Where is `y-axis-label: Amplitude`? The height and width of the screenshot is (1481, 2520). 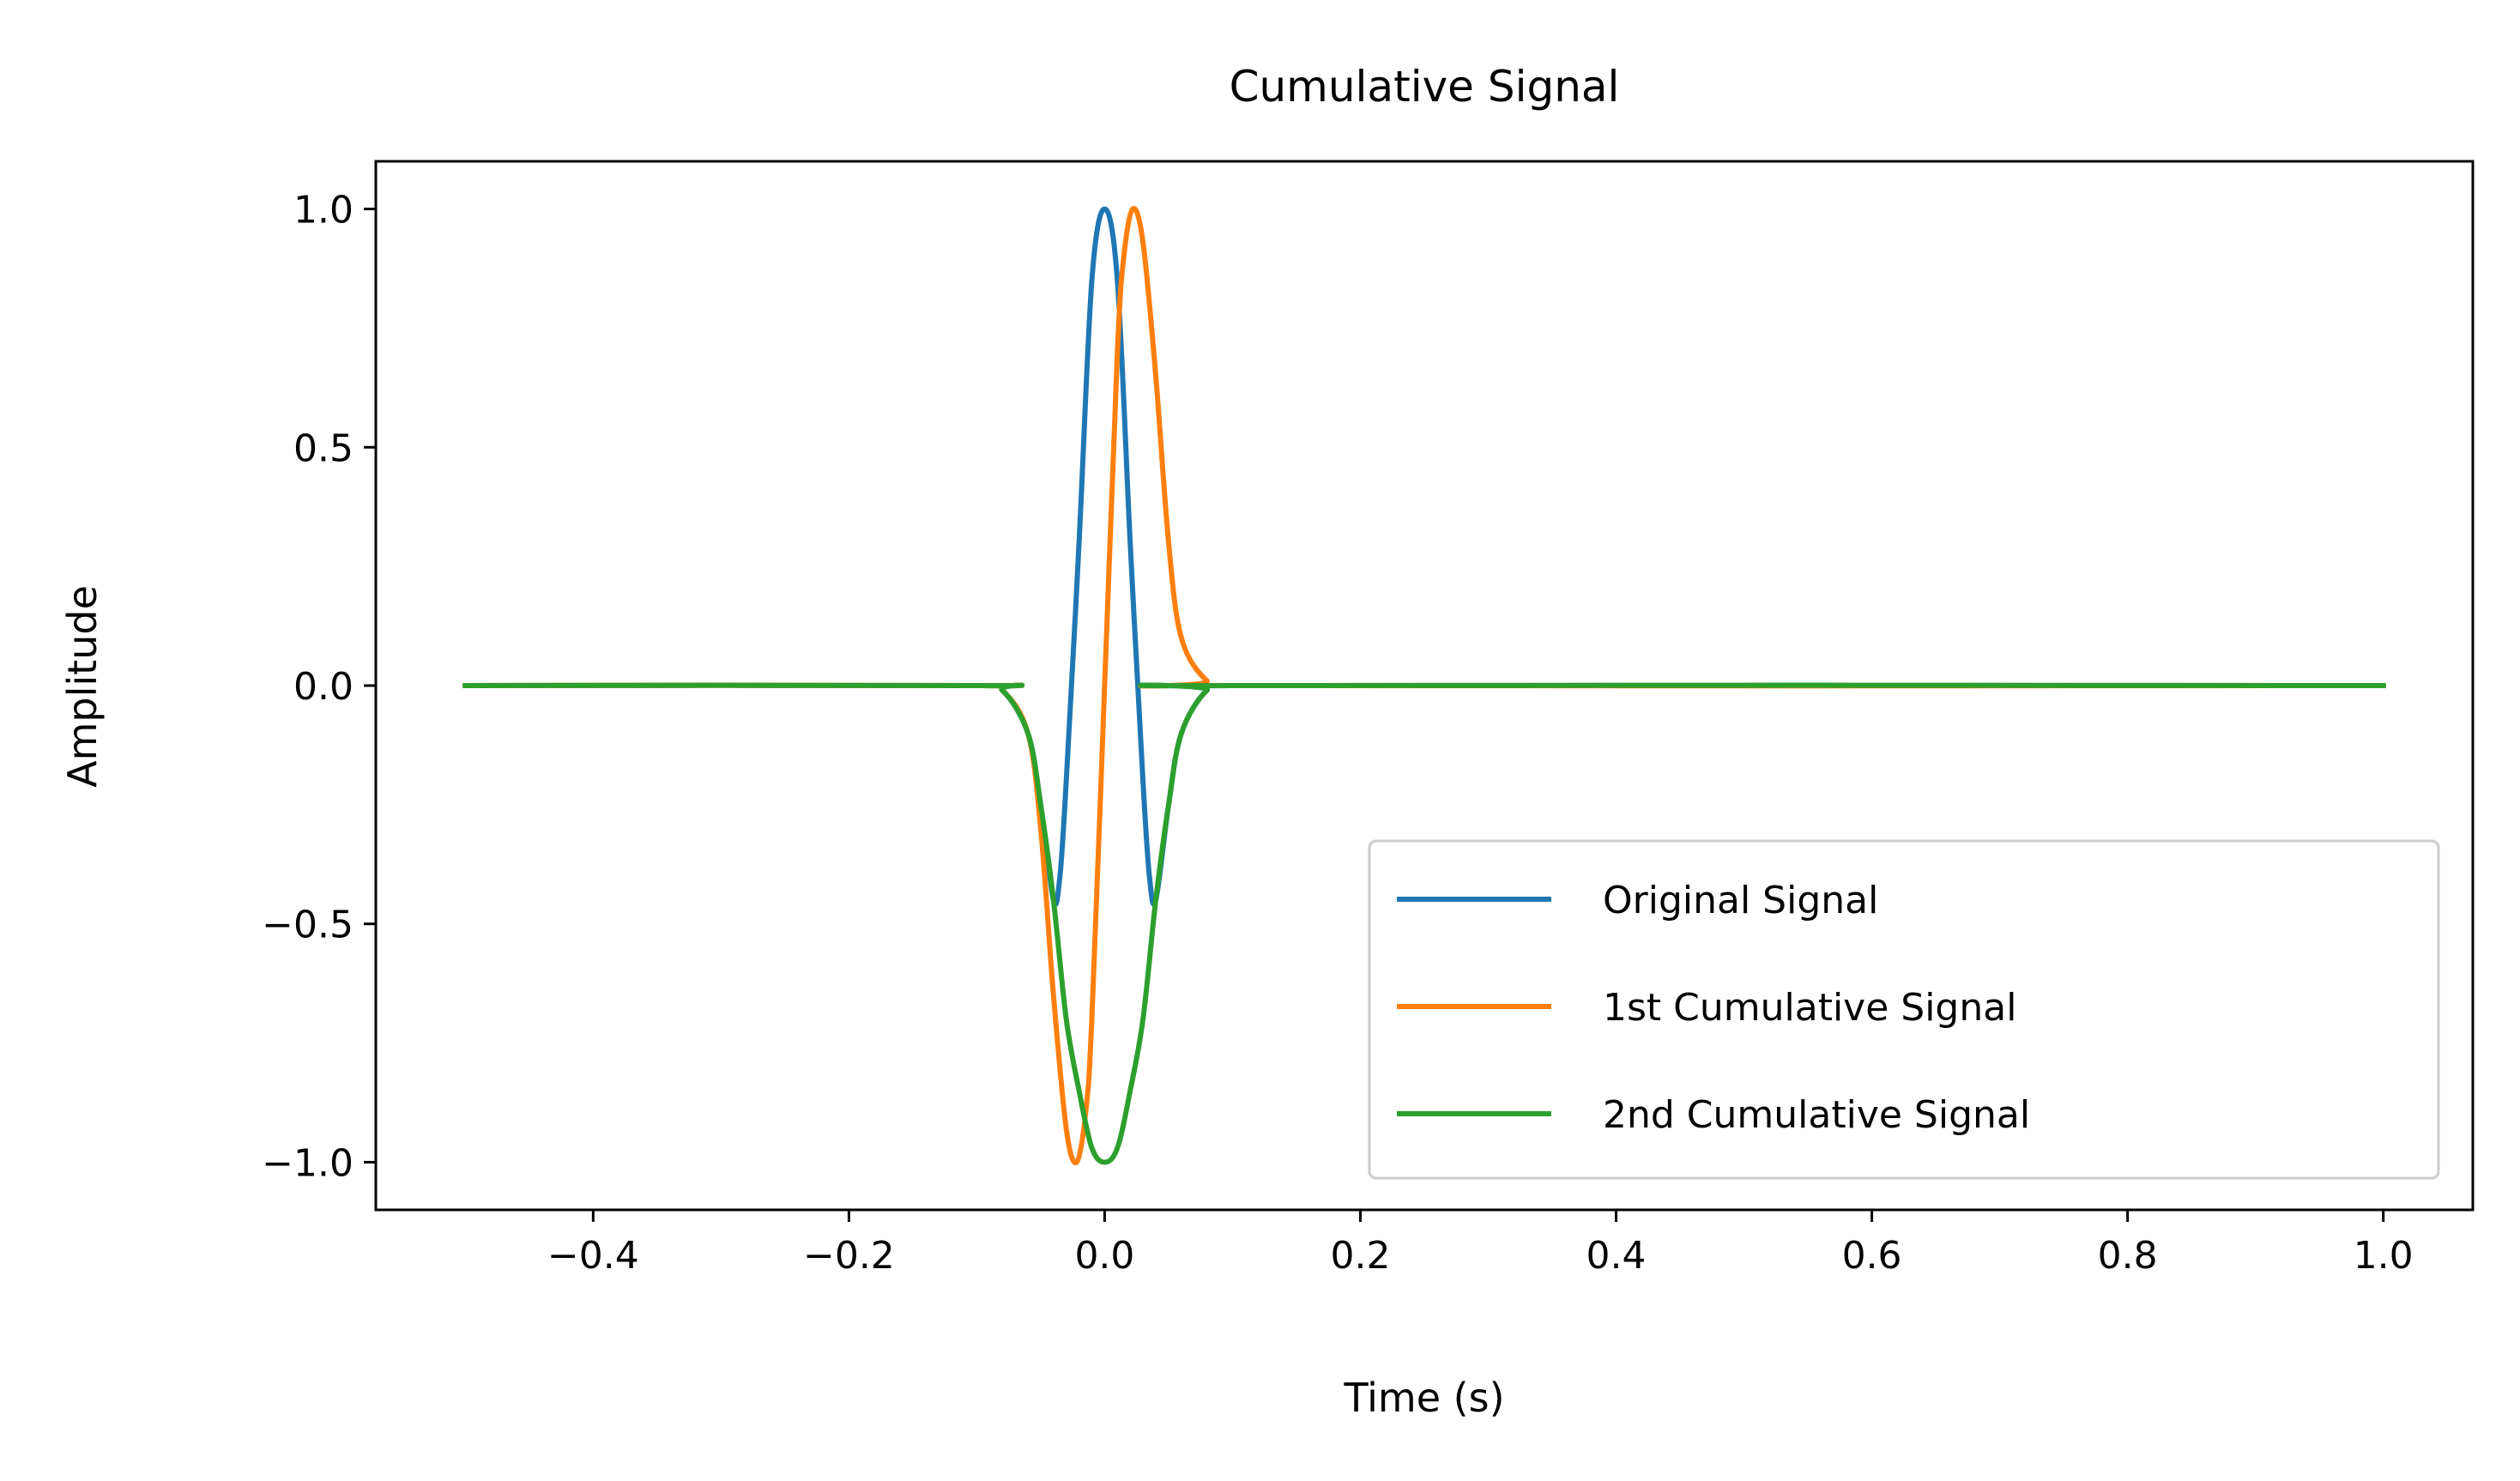 y-axis-label: Amplitude is located at coordinates (82, 686).